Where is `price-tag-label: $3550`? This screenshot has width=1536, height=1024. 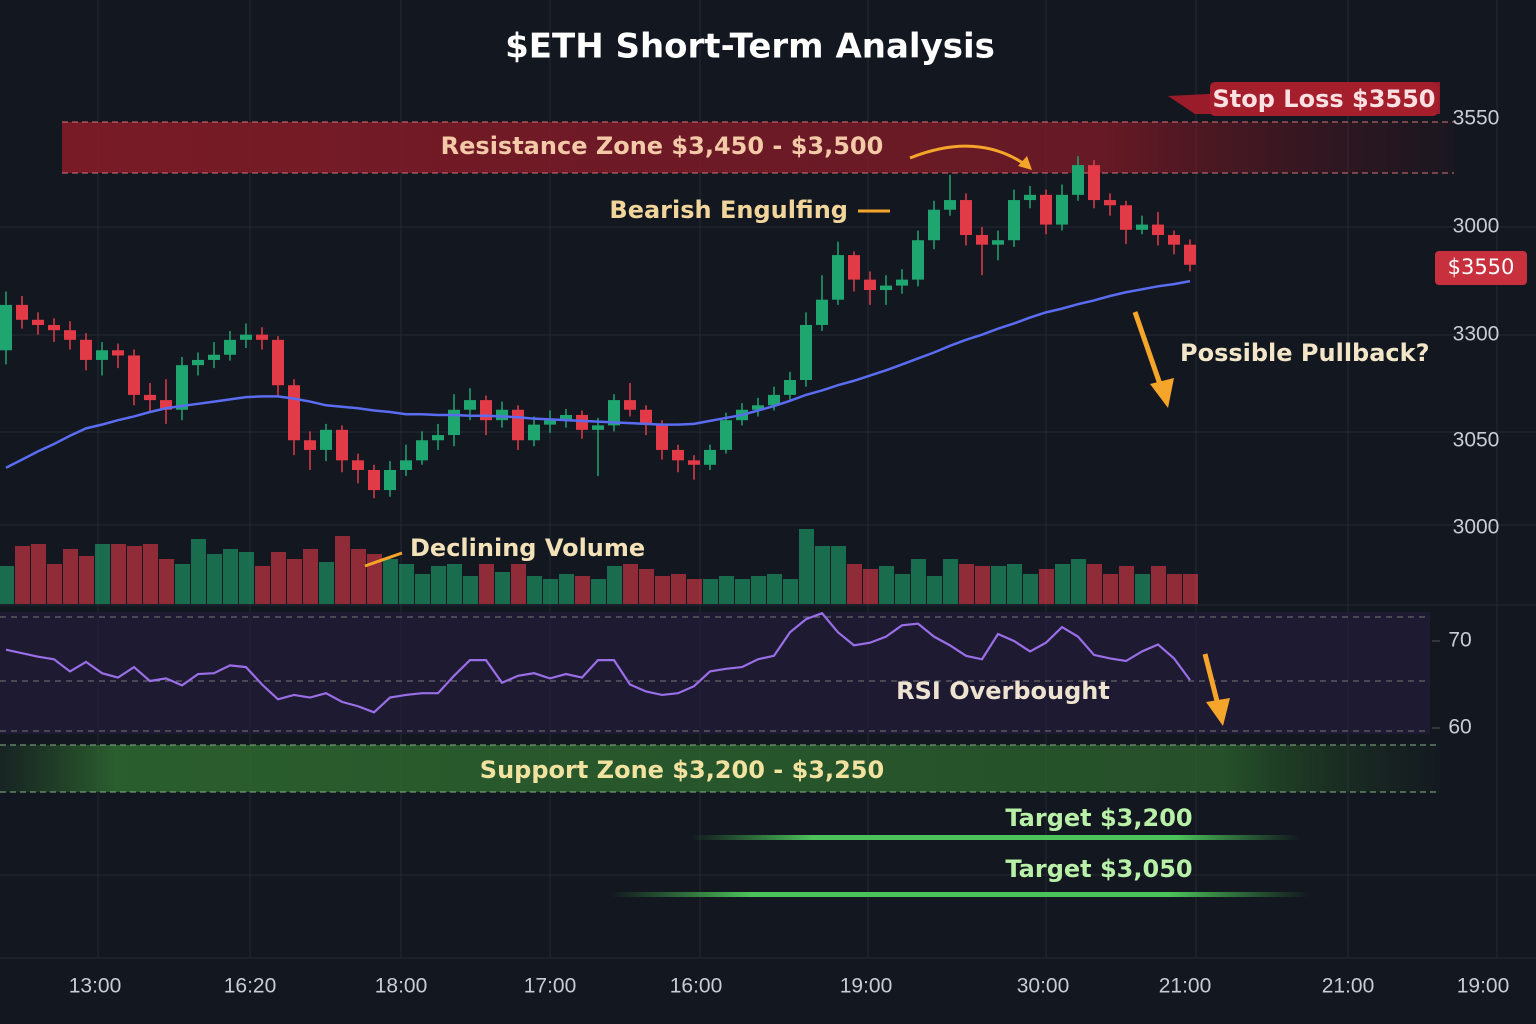 price-tag-label: $3550 is located at coordinates (1481, 267).